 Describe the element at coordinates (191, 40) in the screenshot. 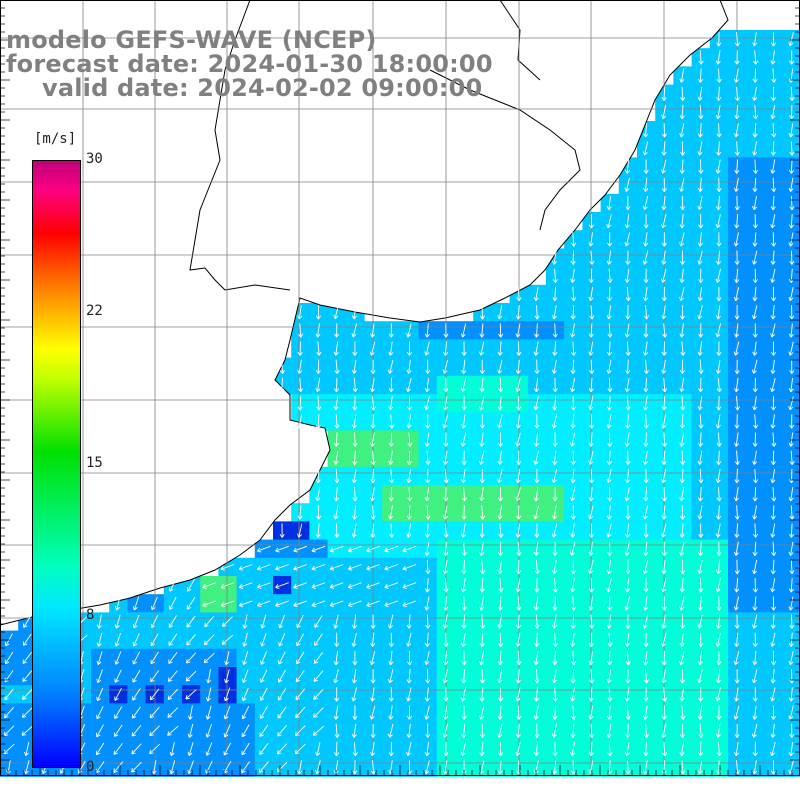

I see `title-model: modelo GEFS-WAVE (NCEP)` at that location.